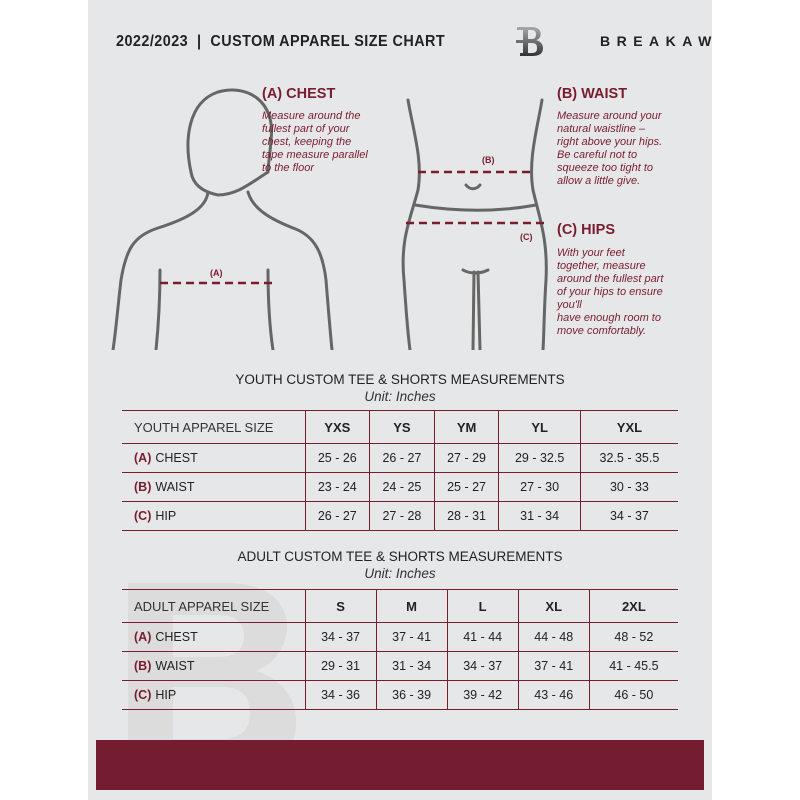 The image size is (800, 800). I want to click on size-col: L, so click(482, 606).